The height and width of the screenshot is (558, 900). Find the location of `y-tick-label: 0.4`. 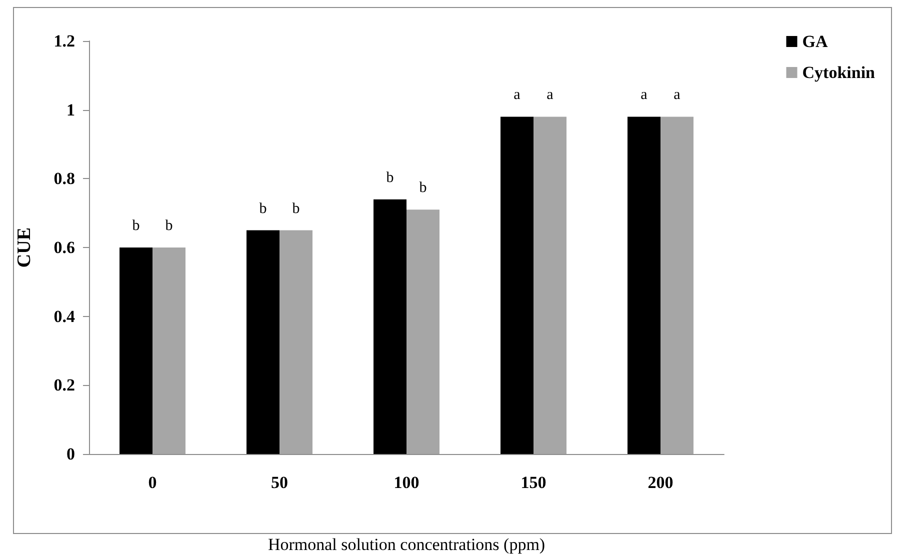

y-tick-label: 0.4 is located at coordinates (65, 316).